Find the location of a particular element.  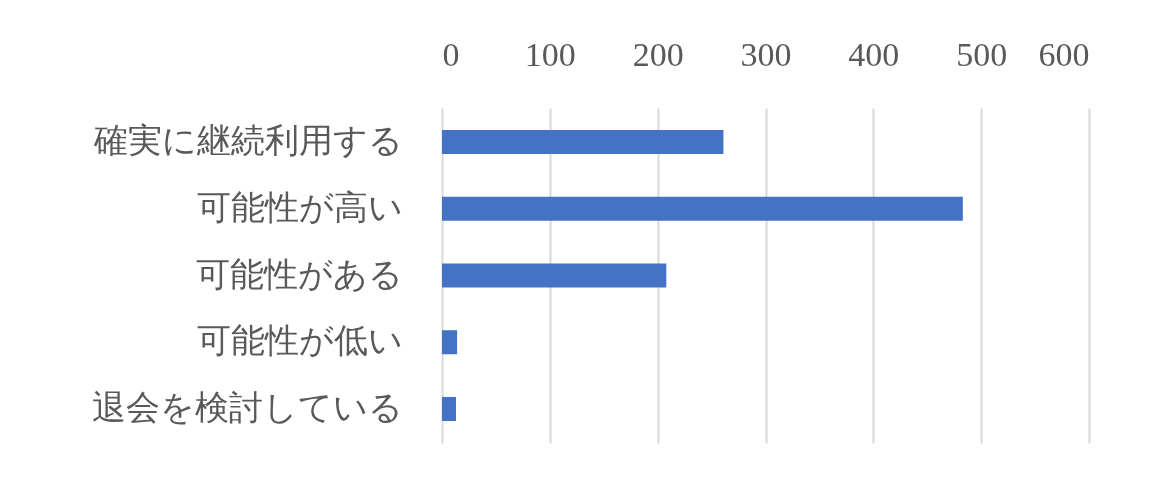

y-tick-label: 確実に継続利用する is located at coordinates (247, 141).